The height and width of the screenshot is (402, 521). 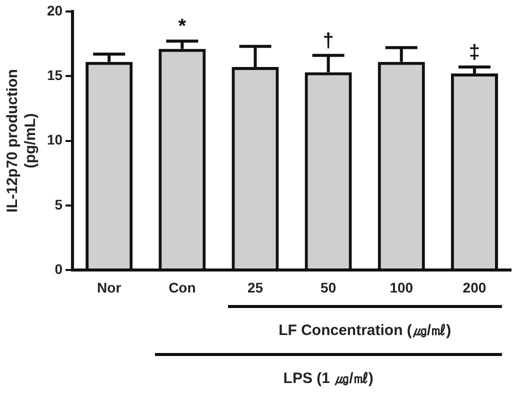 I want to click on x-tick-label: 200, so click(x=474, y=287).